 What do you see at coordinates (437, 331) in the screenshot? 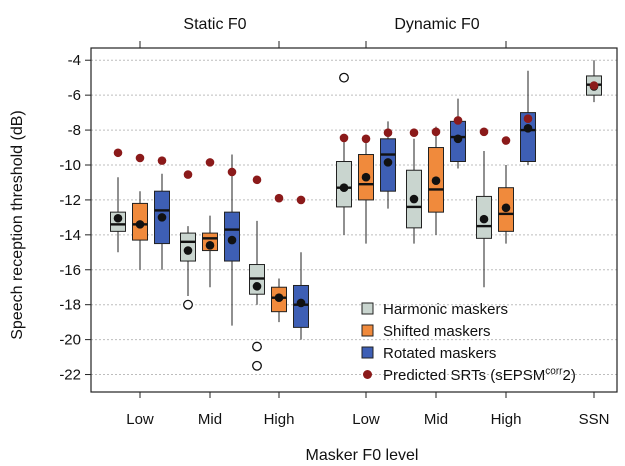
I see `legend-label-shifted: Shifted maskers` at bounding box center [437, 331].